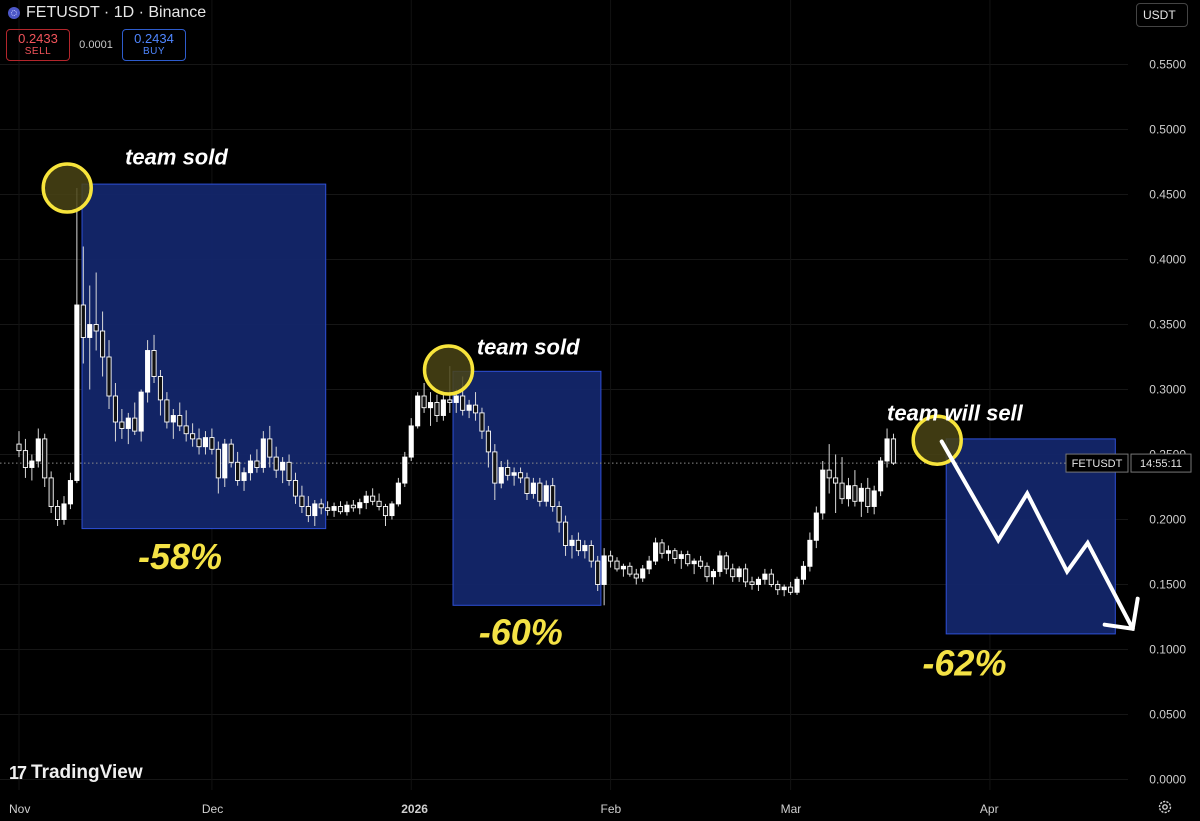 The height and width of the screenshot is (821, 1200). I want to click on buy-button: 0.2434 BUY, so click(154, 45).